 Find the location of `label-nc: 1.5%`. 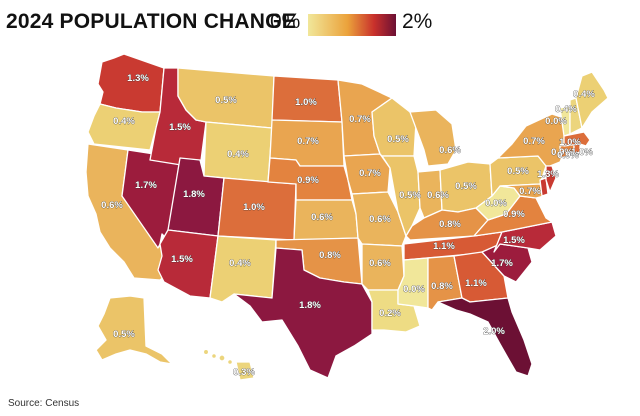

label-nc: 1.5% is located at coordinates (514, 240).